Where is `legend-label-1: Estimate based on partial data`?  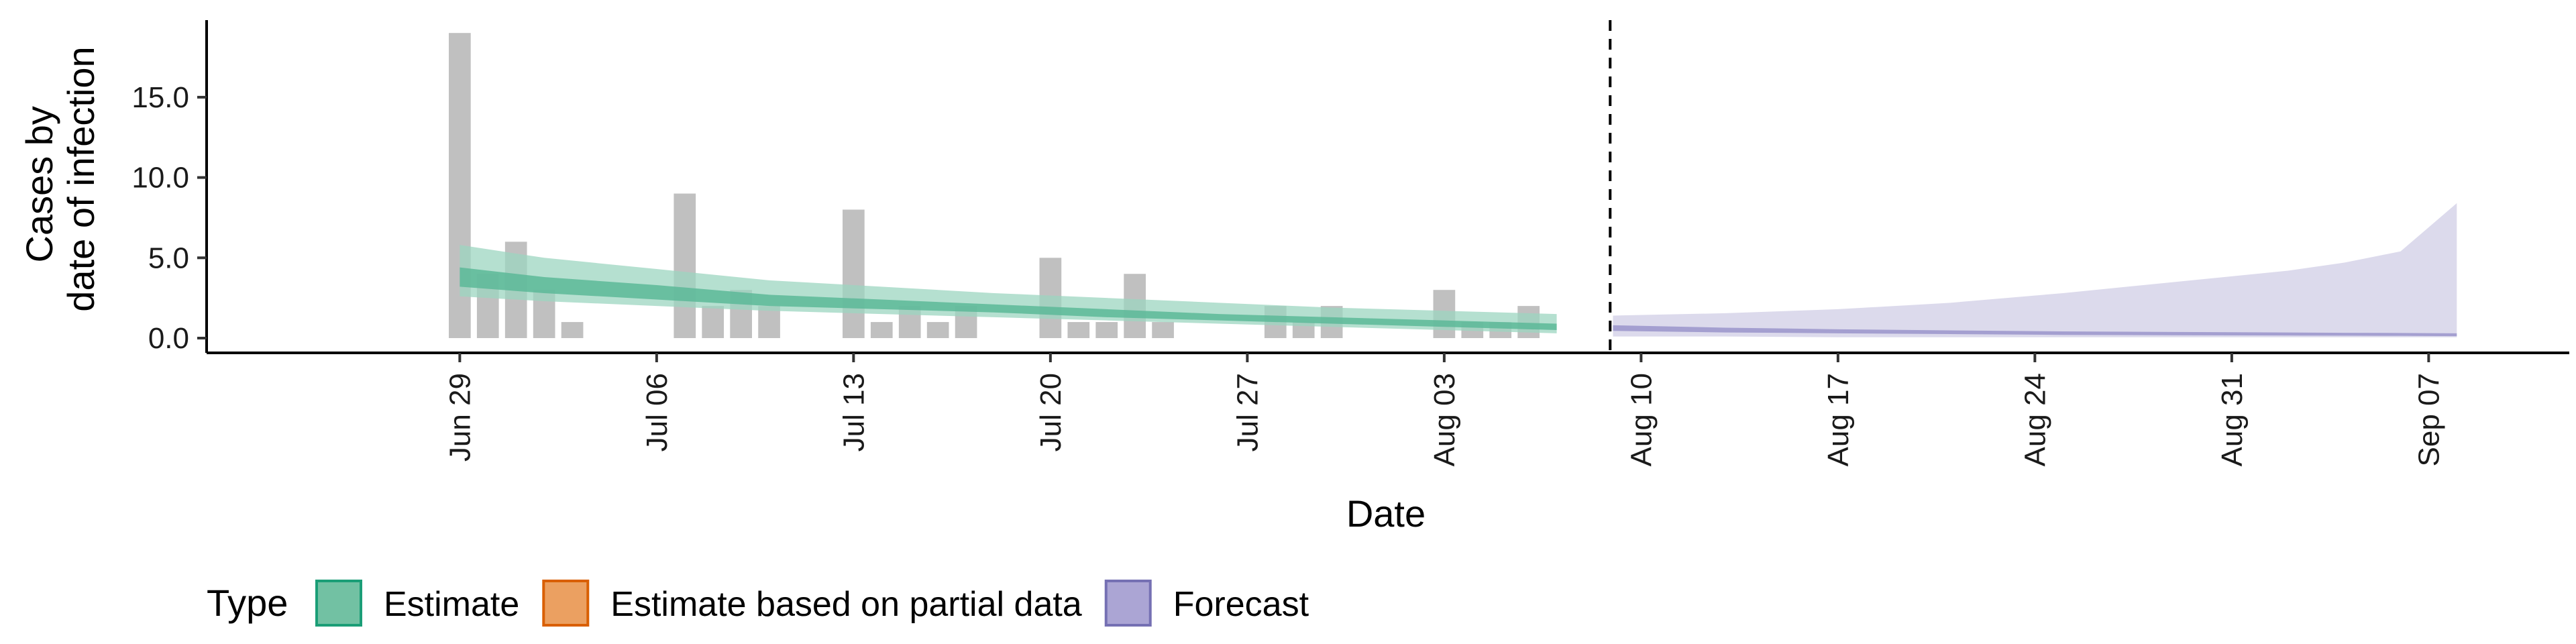 legend-label-1: Estimate based on partial data is located at coordinates (846, 604).